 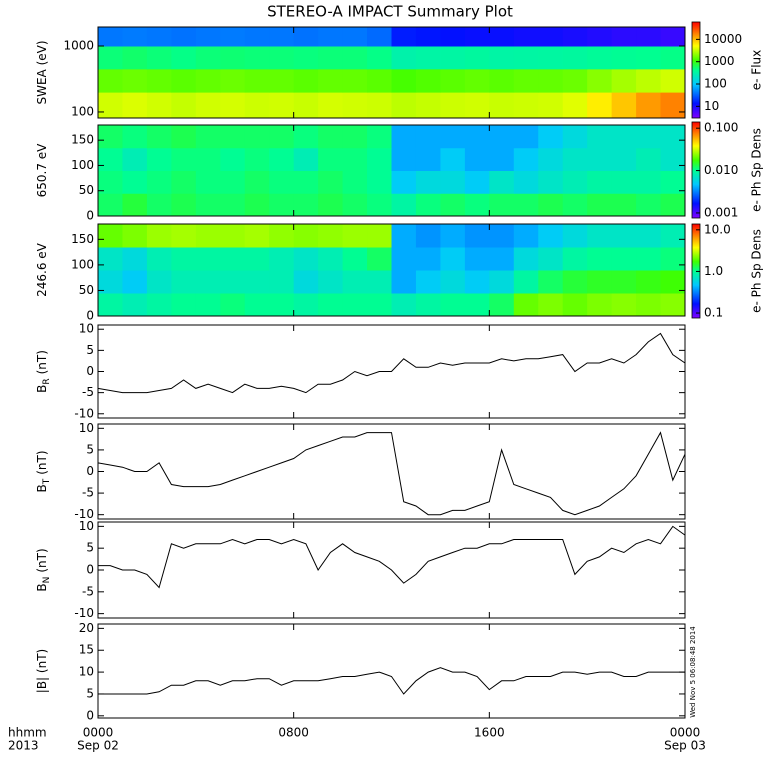 I want to click on y-tick-label: 100, so click(x=82, y=264).